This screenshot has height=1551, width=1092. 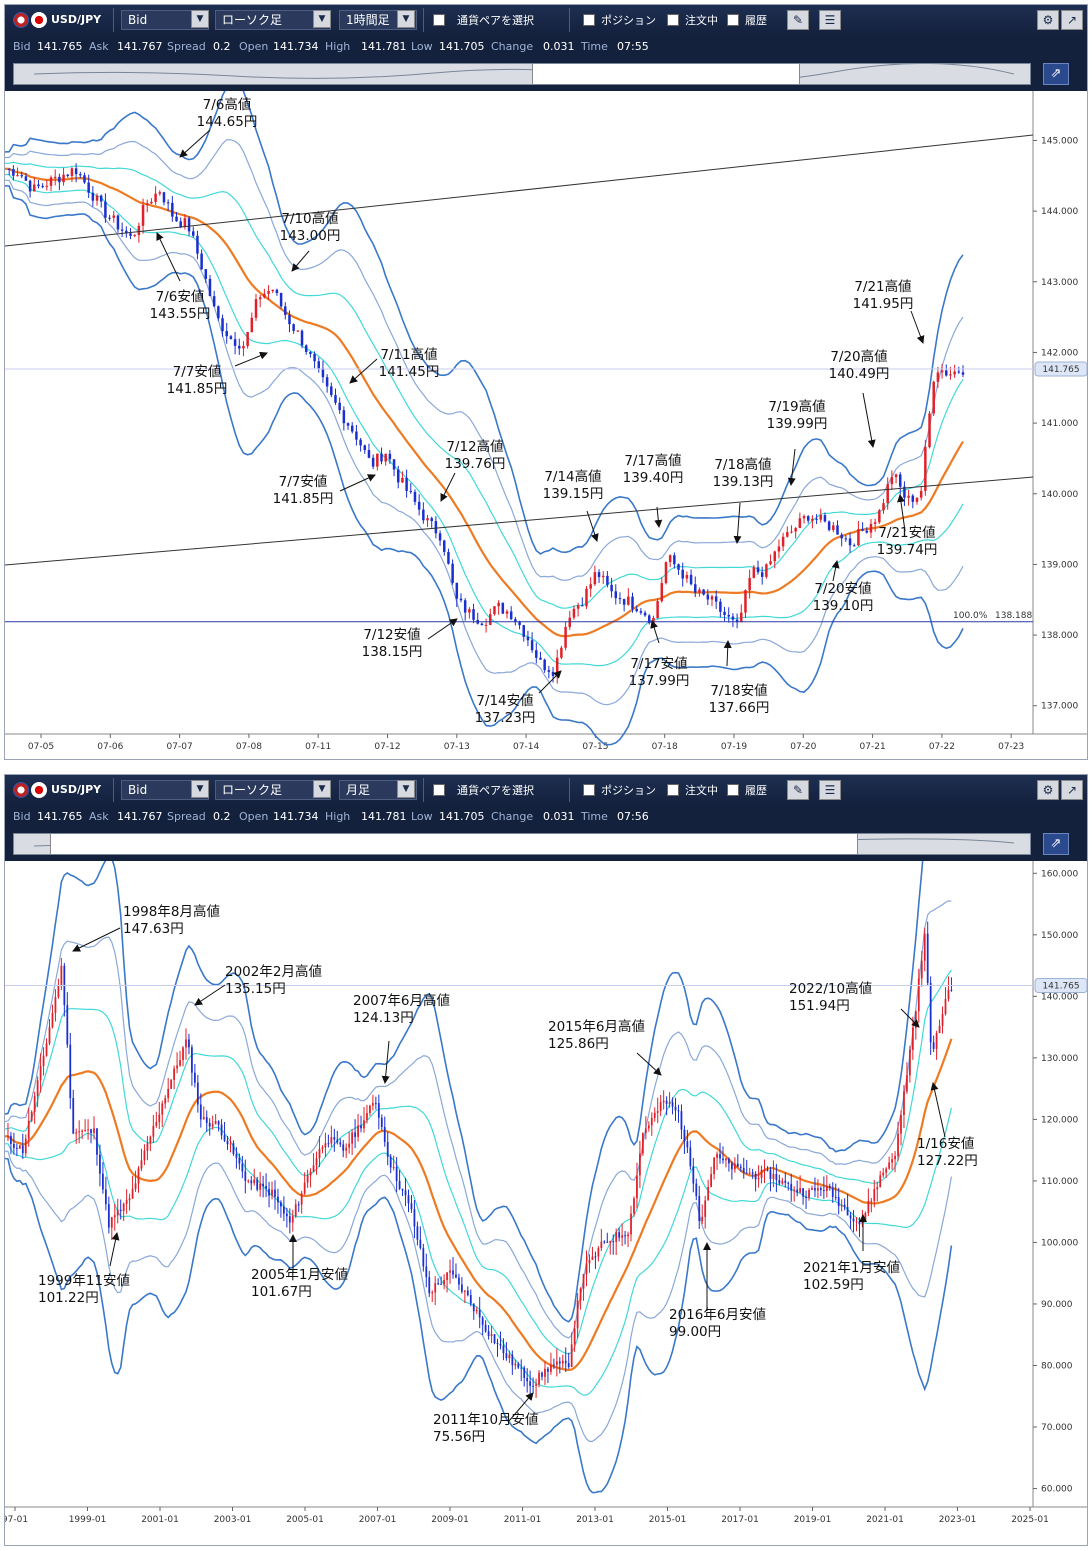 What do you see at coordinates (756, 790) in the screenshot?
I see `history-label: 履歴` at bounding box center [756, 790].